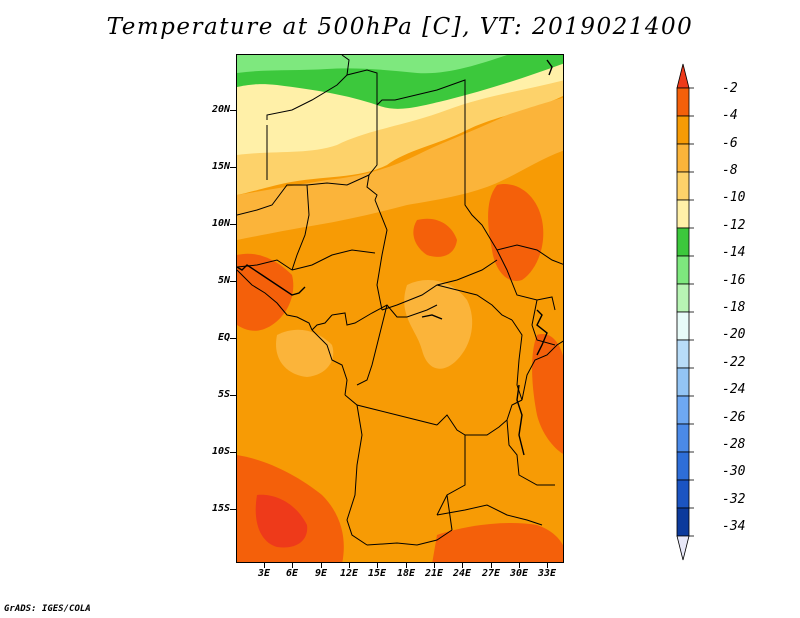 The height and width of the screenshot is (618, 800). I want to click on colorbar-label: -8, so click(730, 170).